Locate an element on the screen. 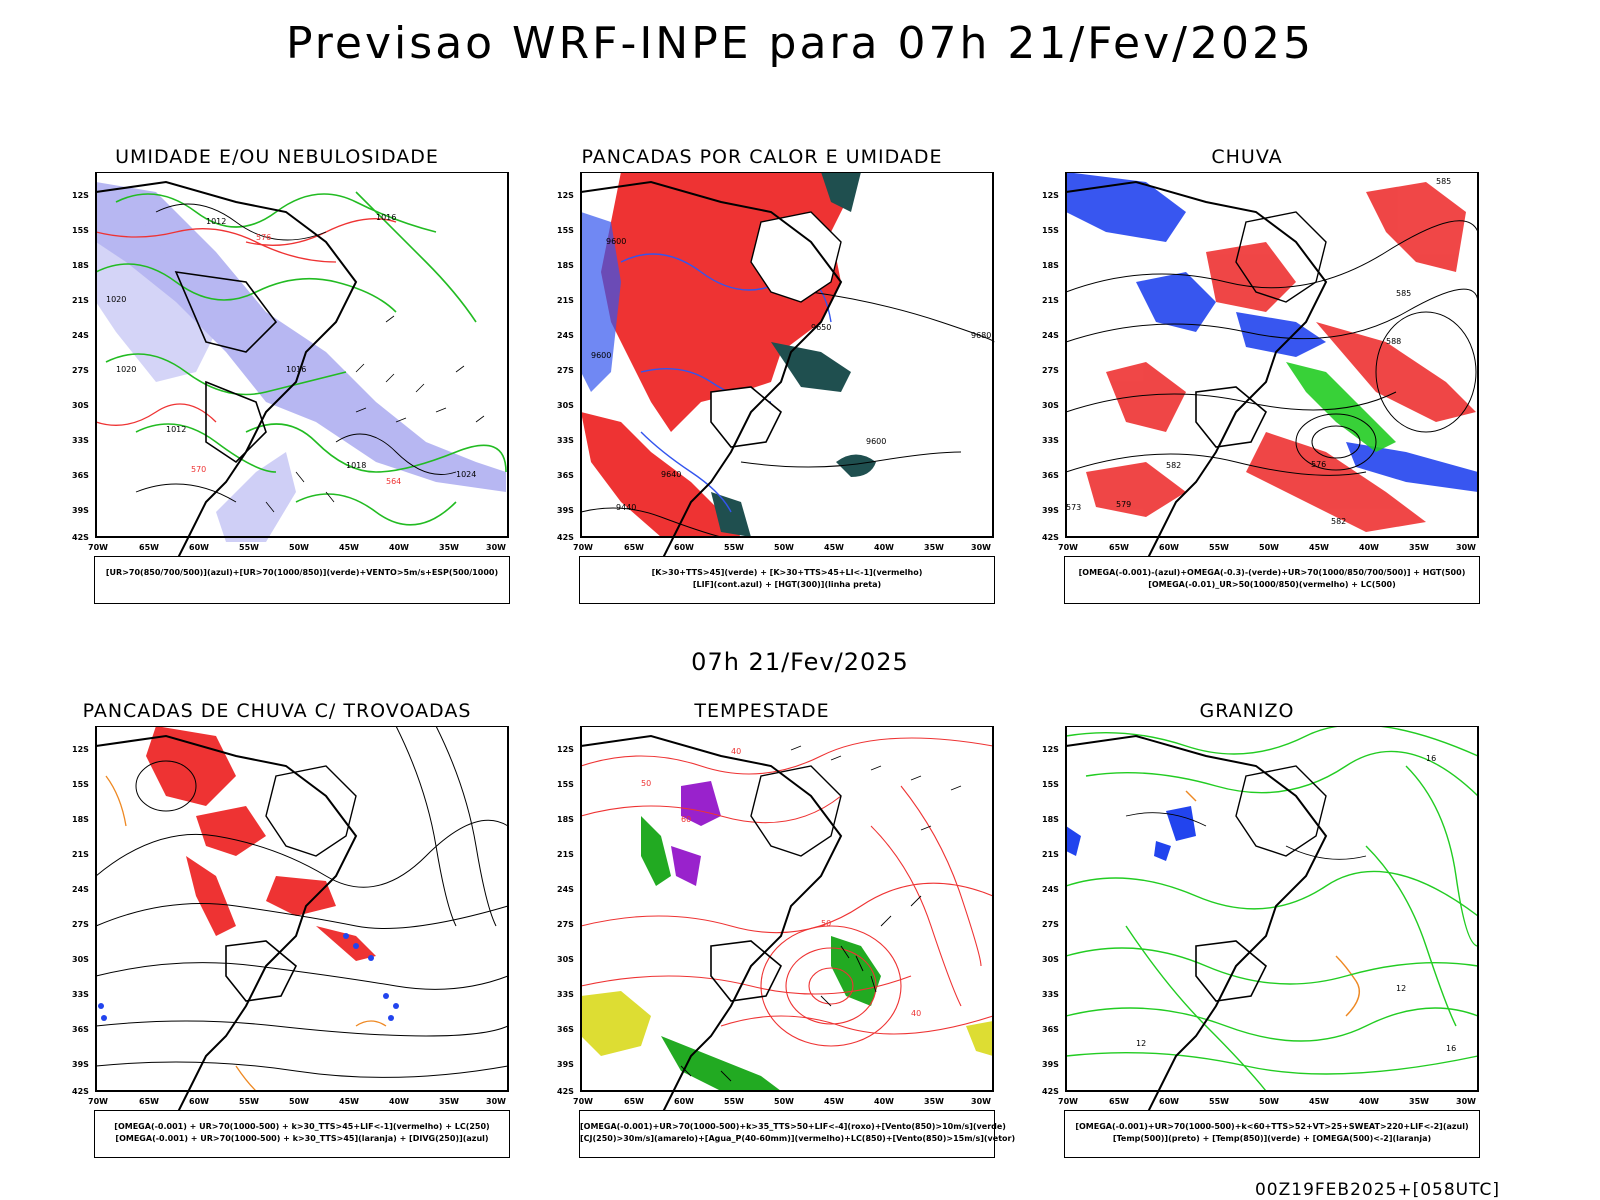 The image size is (1600, 1200). panel-umidade: UMIDADE E/OU NEBULOSIDADE is located at coordinates (281, 386).